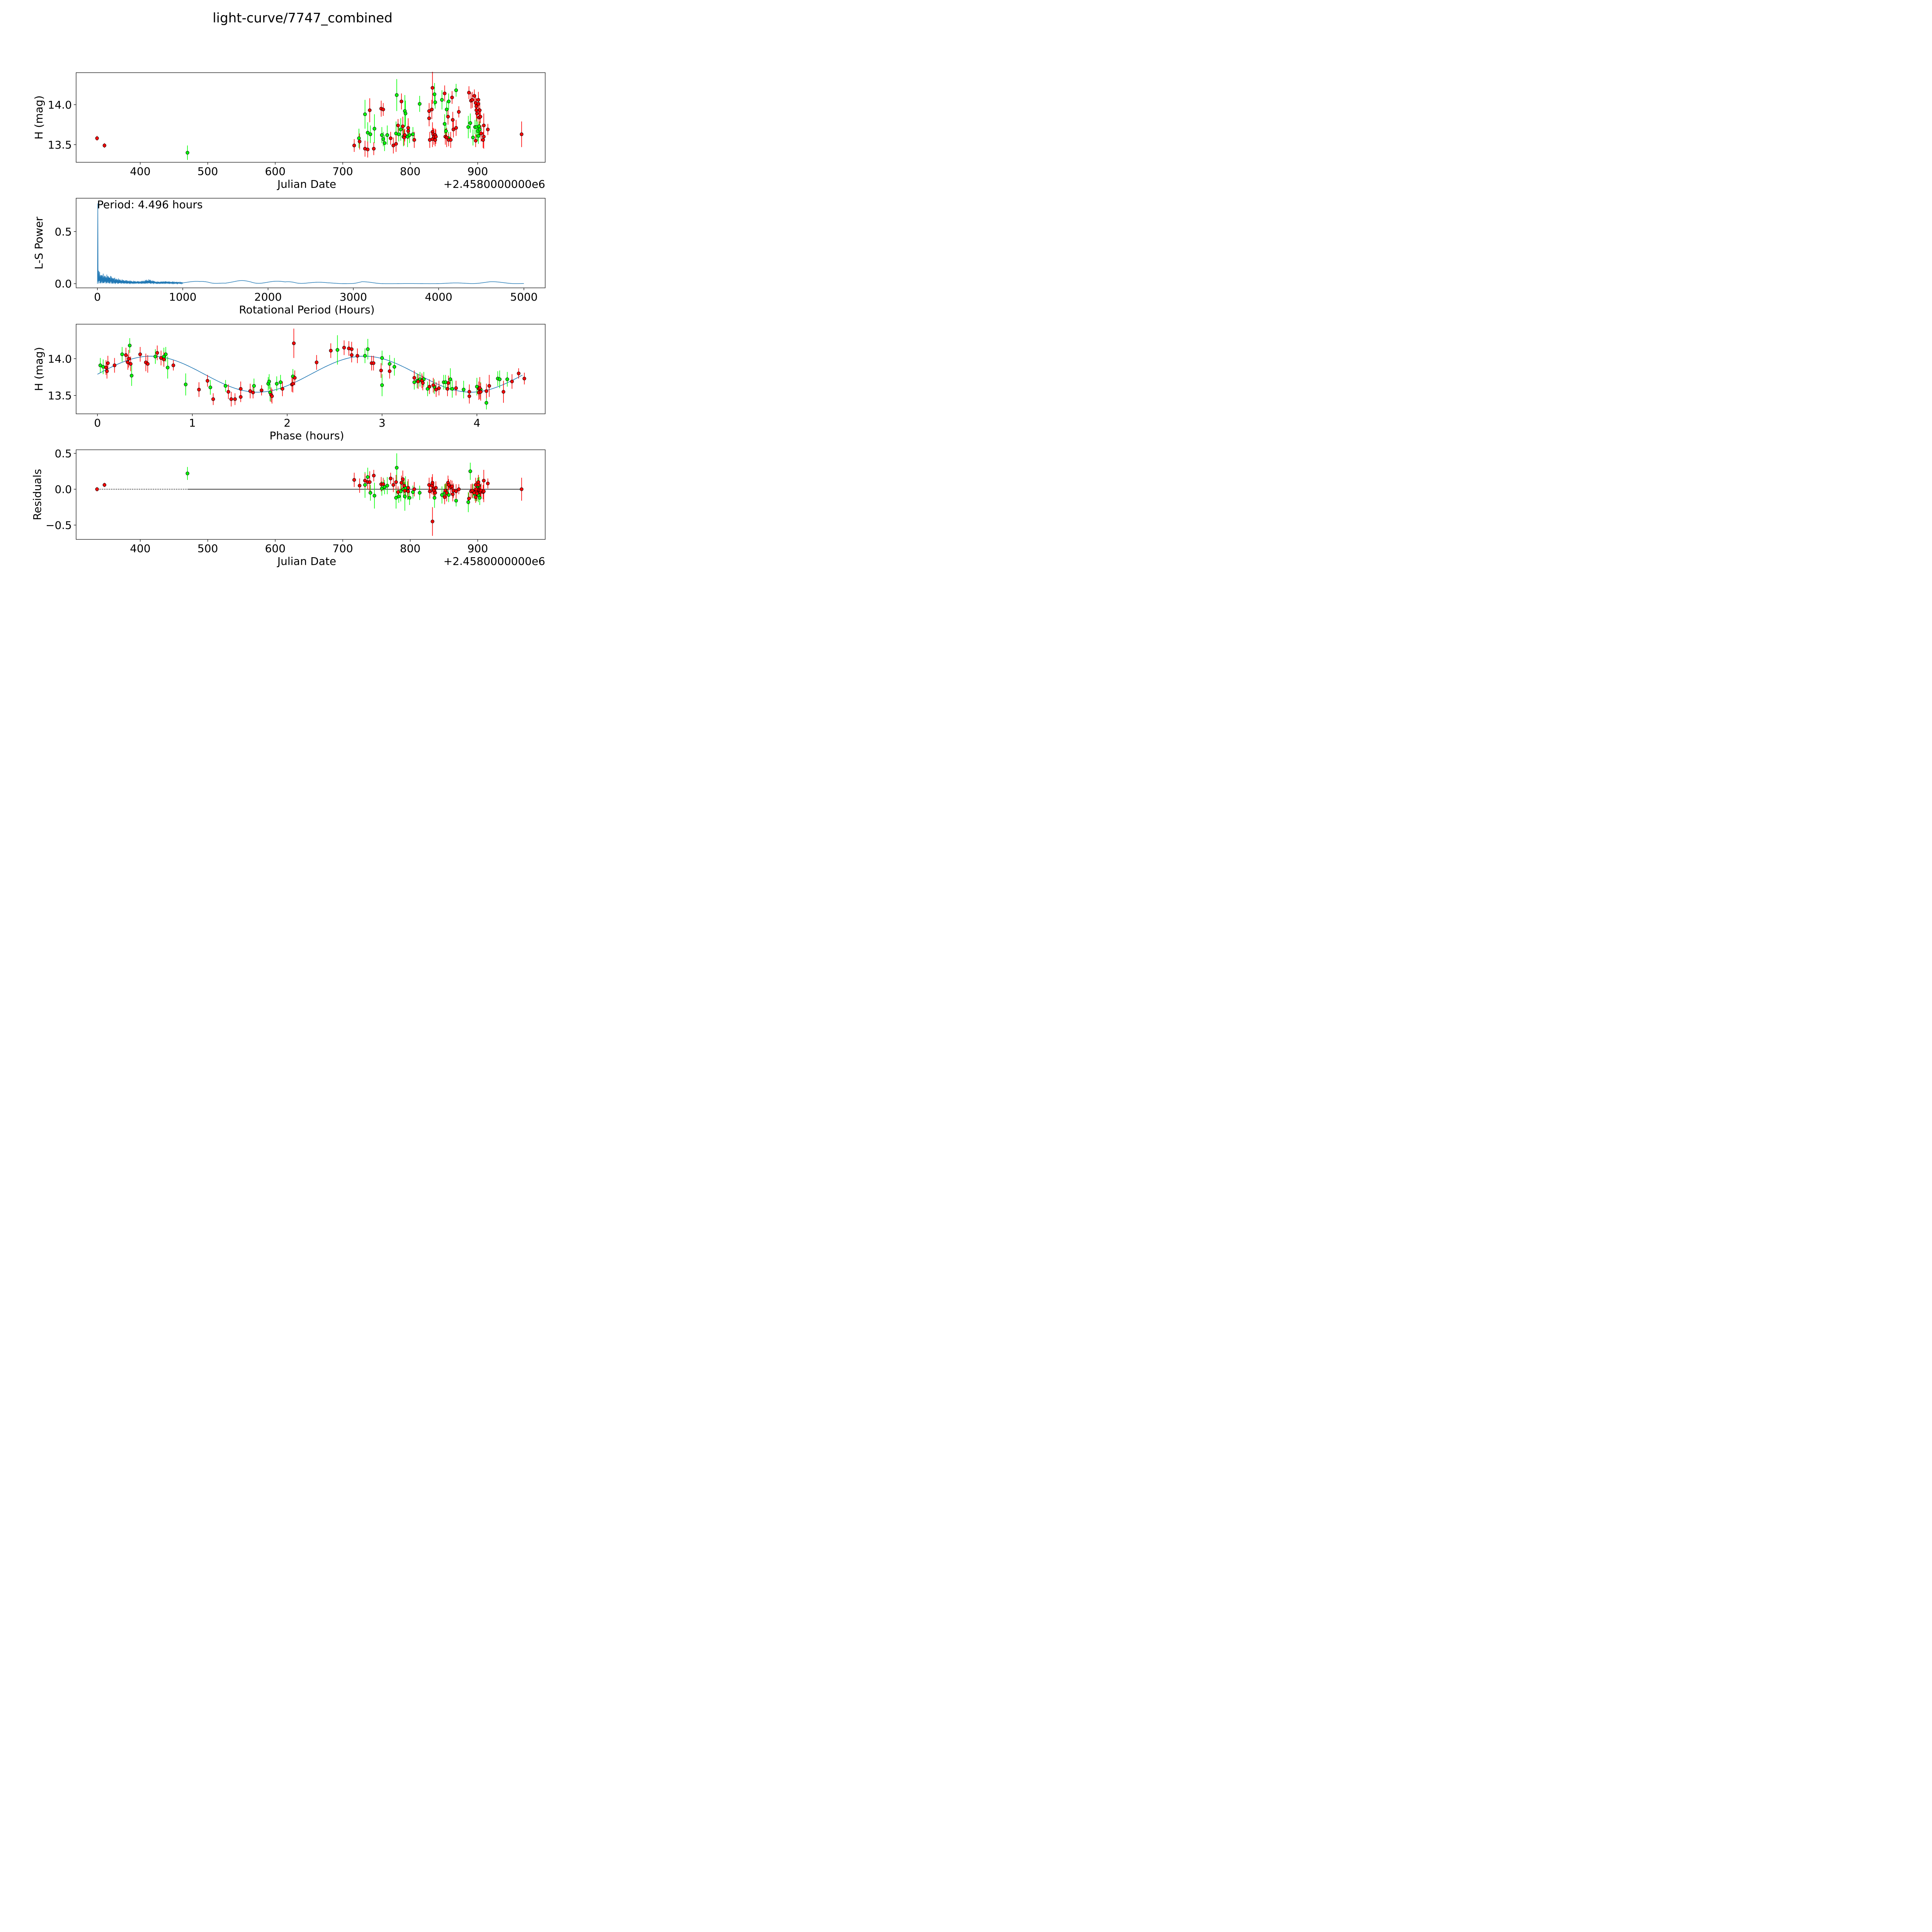 The width and height of the screenshot is (1932, 1932). I want to click on x-tick-label: 2000, so click(268, 297).